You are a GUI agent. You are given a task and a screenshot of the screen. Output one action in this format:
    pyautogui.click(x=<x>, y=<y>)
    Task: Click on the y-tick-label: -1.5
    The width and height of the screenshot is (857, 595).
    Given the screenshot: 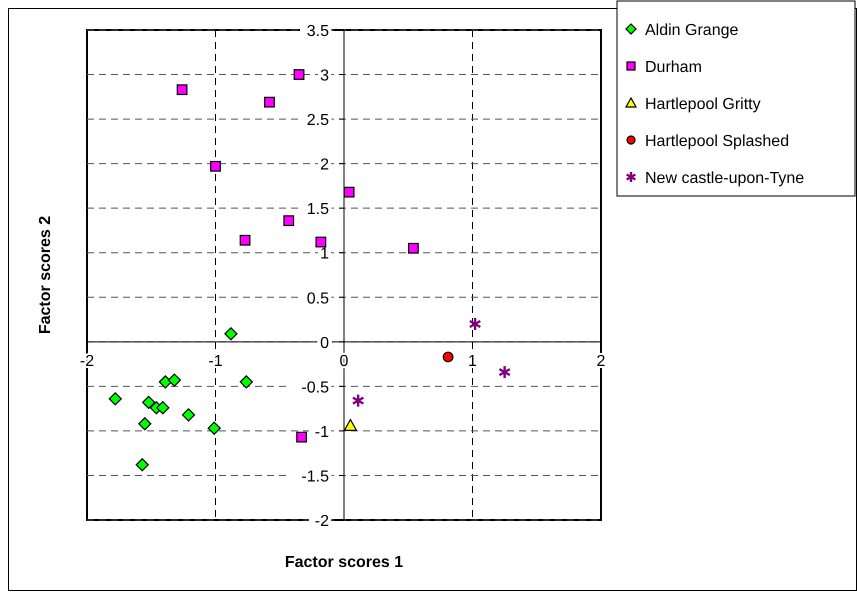 What is the action you would take?
    pyautogui.click(x=315, y=477)
    